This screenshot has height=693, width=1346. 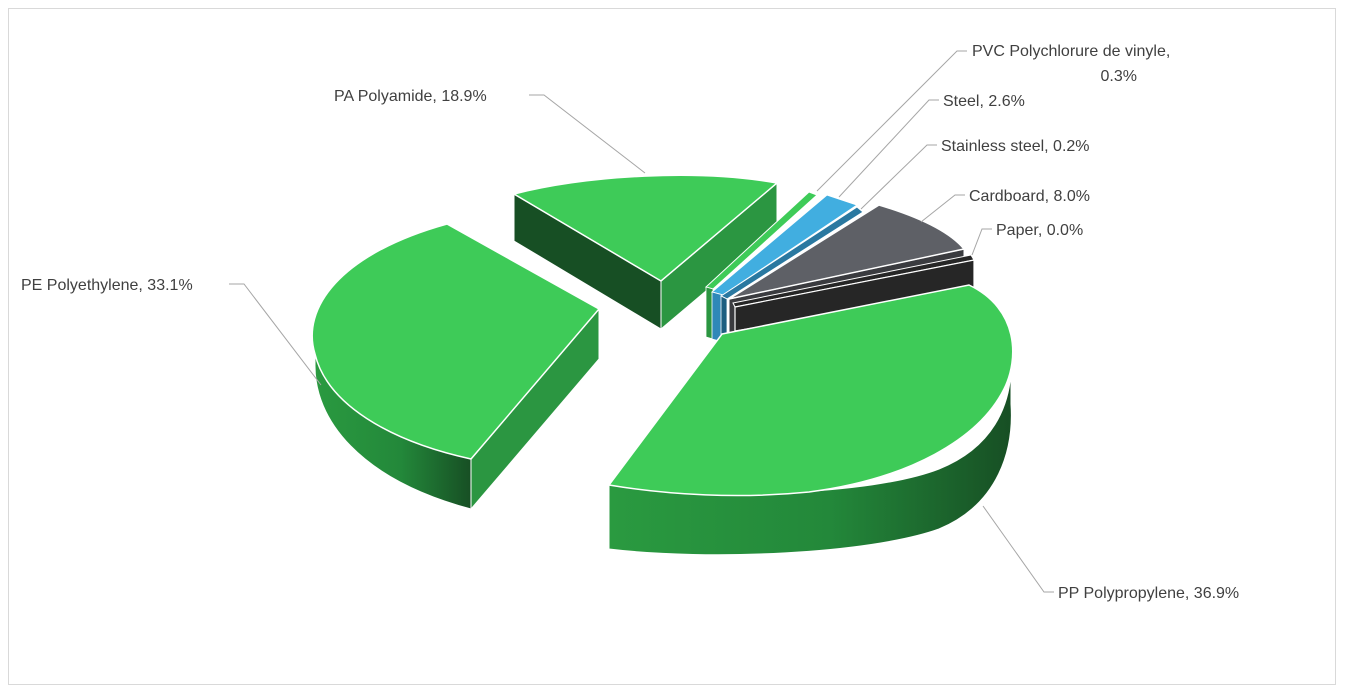 I want to click on leader-steel, so click(x=888, y=148).